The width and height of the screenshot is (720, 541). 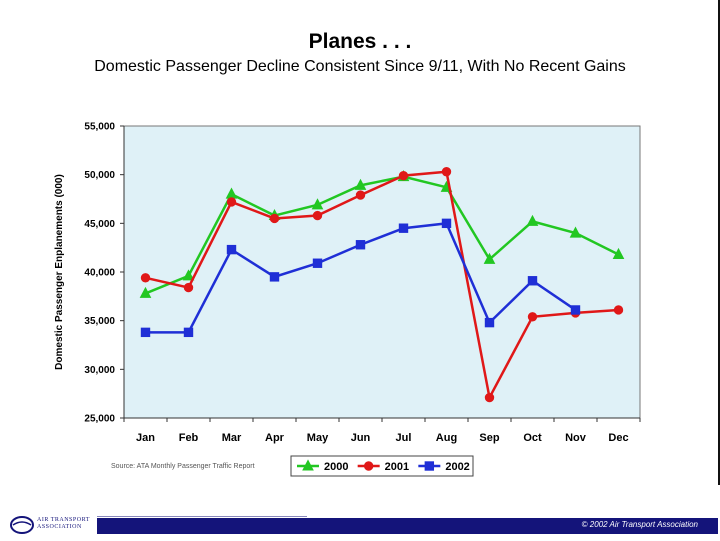 What do you see at coordinates (407, 526) in the screenshot?
I see `footer-bar: © 2002 Air Transport Association` at bounding box center [407, 526].